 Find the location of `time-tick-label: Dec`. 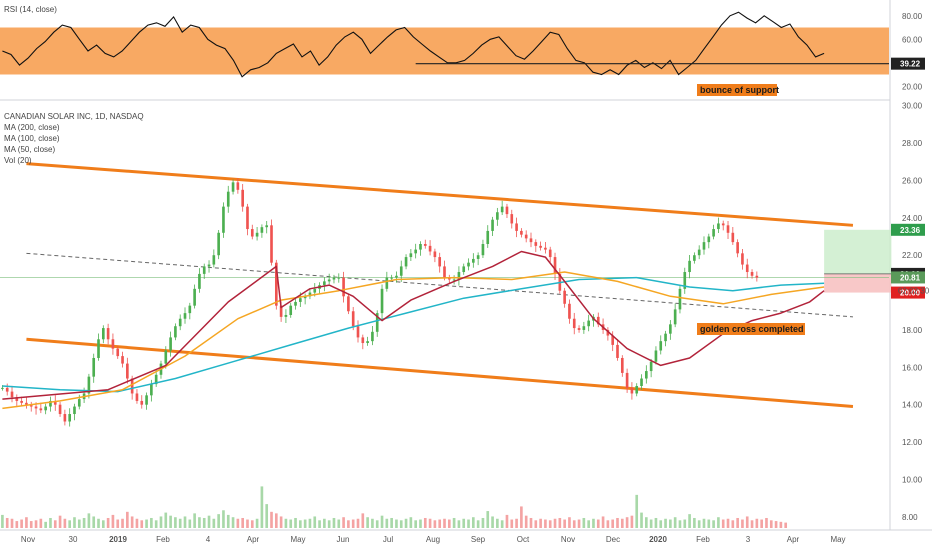

time-tick-label: Dec is located at coordinates (613, 539).